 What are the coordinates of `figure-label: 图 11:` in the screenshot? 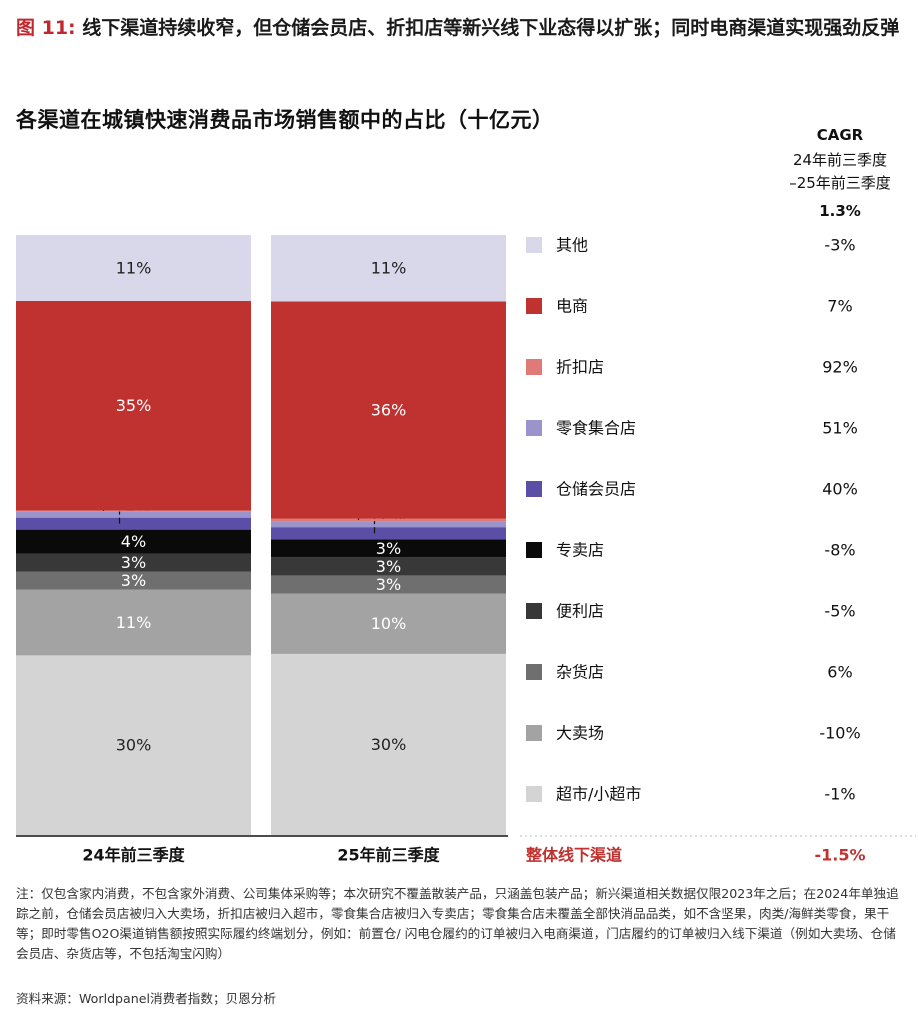 It's located at (46, 28).